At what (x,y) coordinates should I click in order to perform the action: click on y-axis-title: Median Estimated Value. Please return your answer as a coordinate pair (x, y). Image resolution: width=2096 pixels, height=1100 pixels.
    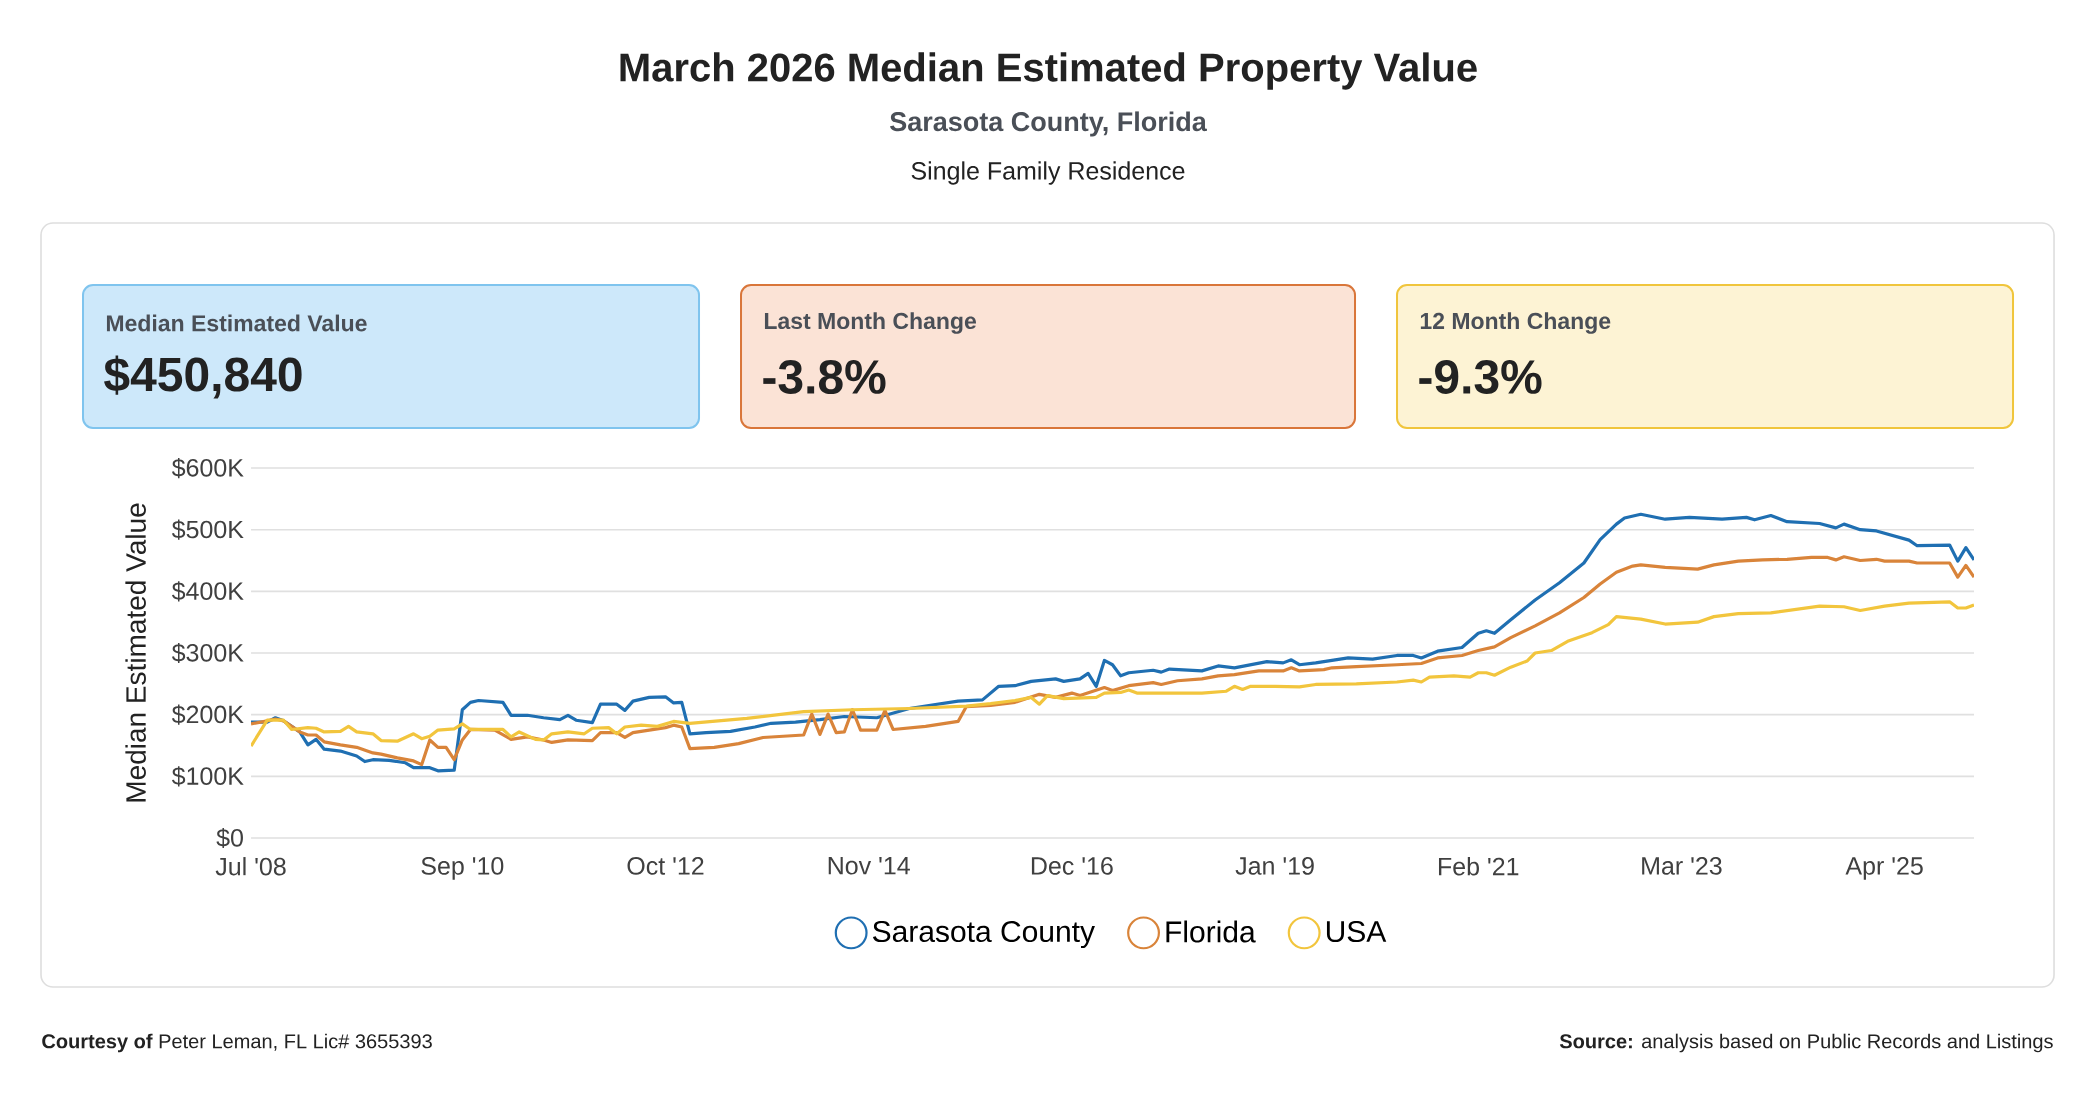
    Looking at the image, I should click on (135, 652).